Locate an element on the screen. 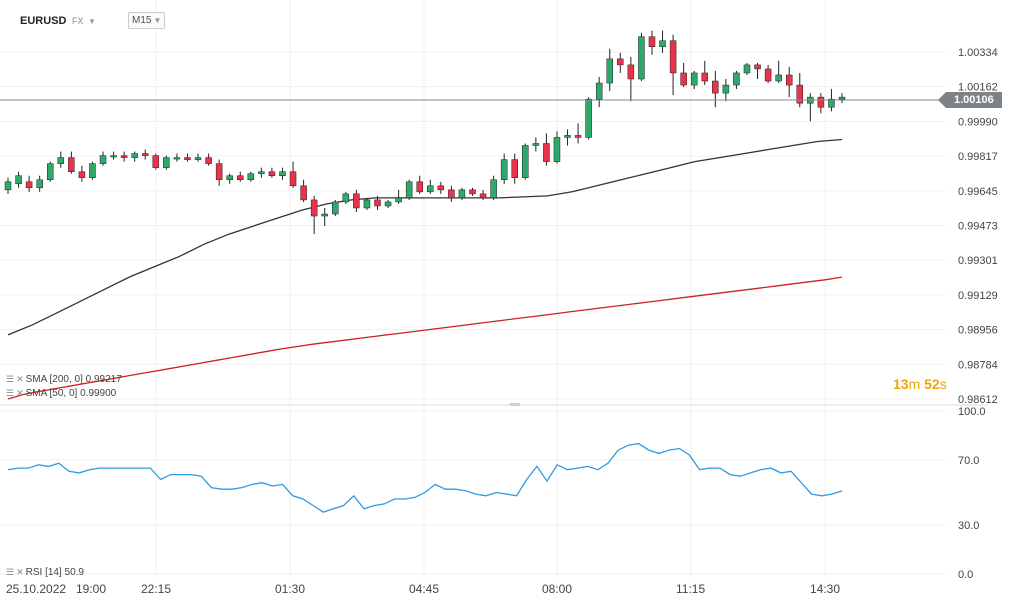 The height and width of the screenshot is (605, 1018). market-label: FX is located at coordinates (78, 21).